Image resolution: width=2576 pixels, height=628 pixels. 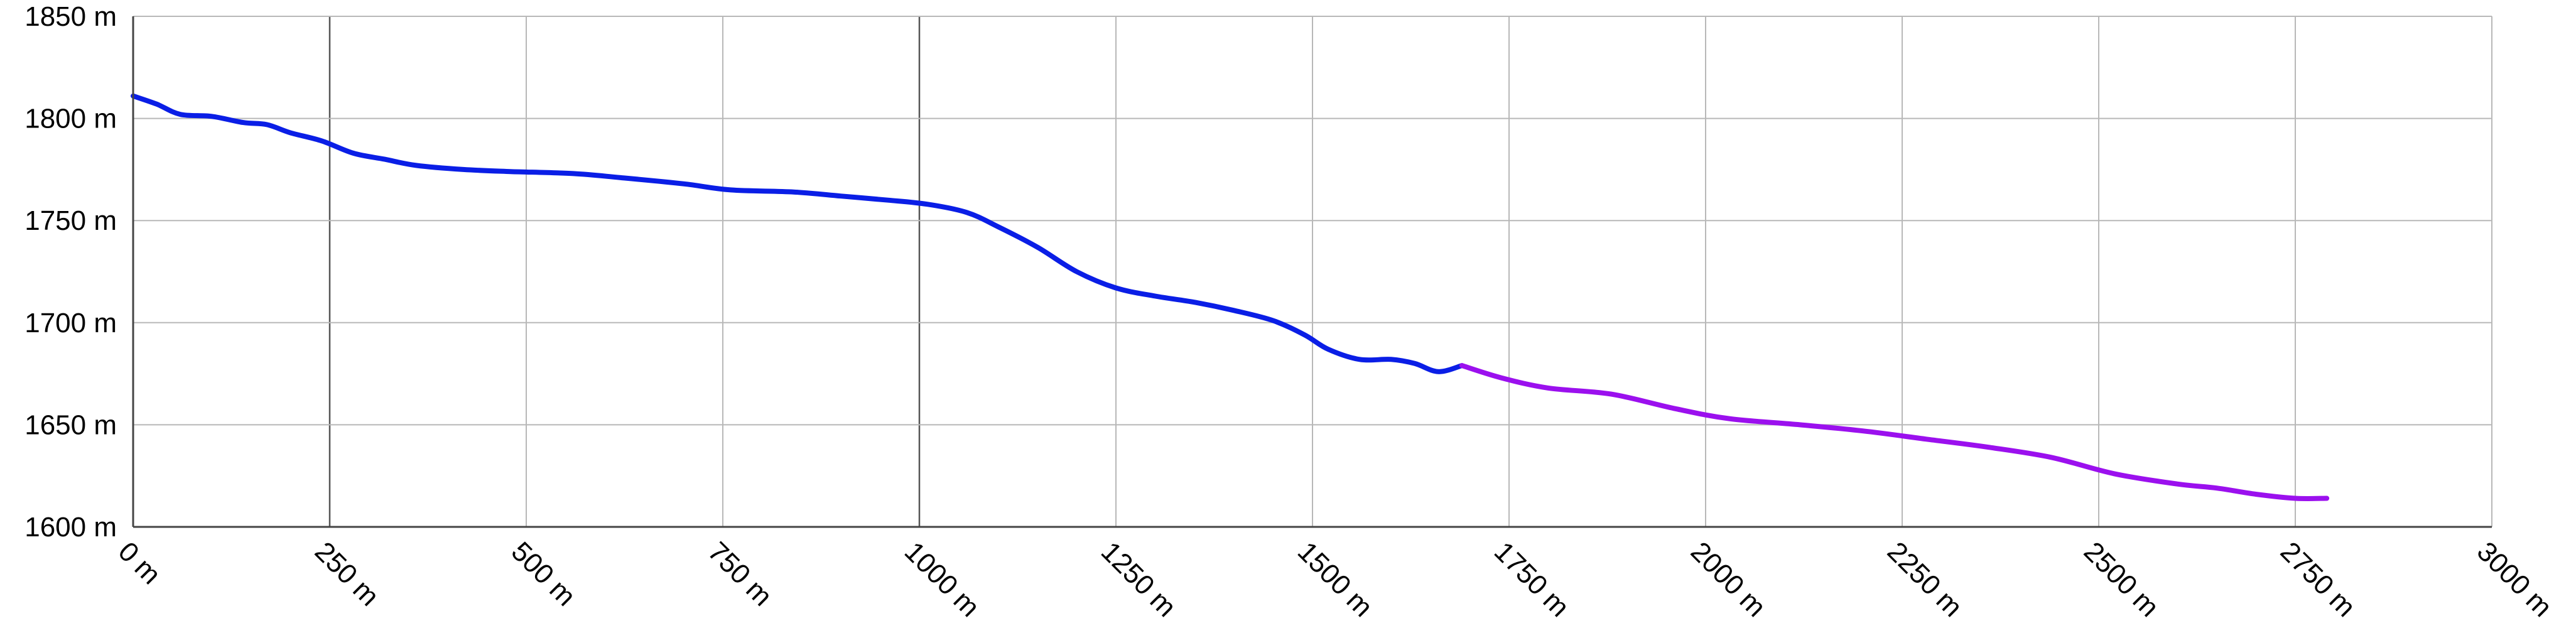 What do you see at coordinates (71, 221) in the screenshot?
I see `y-tick-label: 1750 m` at bounding box center [71, 221].